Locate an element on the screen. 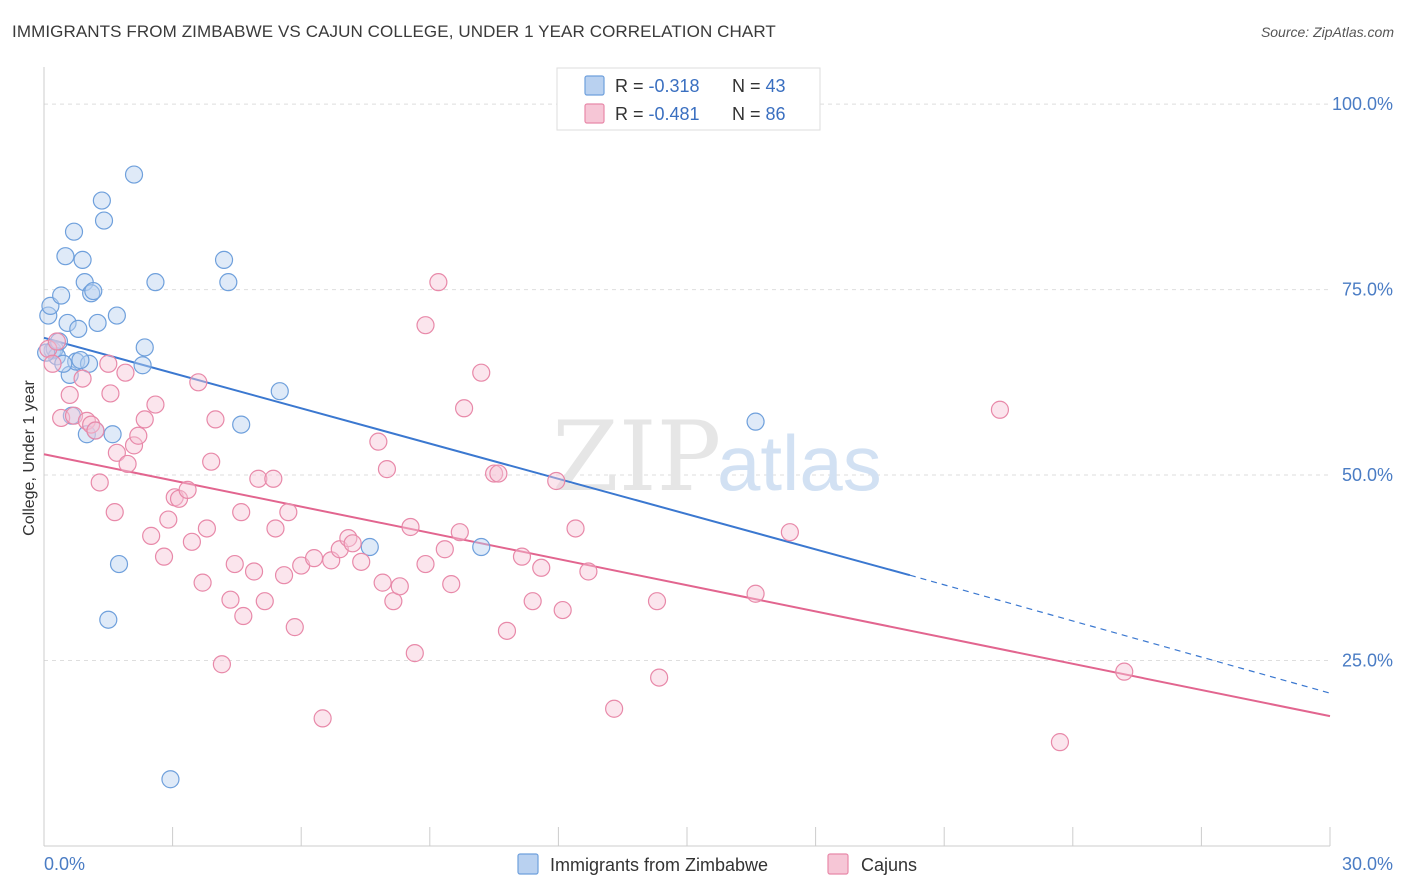 The image size is (1406, 892). watermark: ZIP atlas is located at coordinates (717, 457).